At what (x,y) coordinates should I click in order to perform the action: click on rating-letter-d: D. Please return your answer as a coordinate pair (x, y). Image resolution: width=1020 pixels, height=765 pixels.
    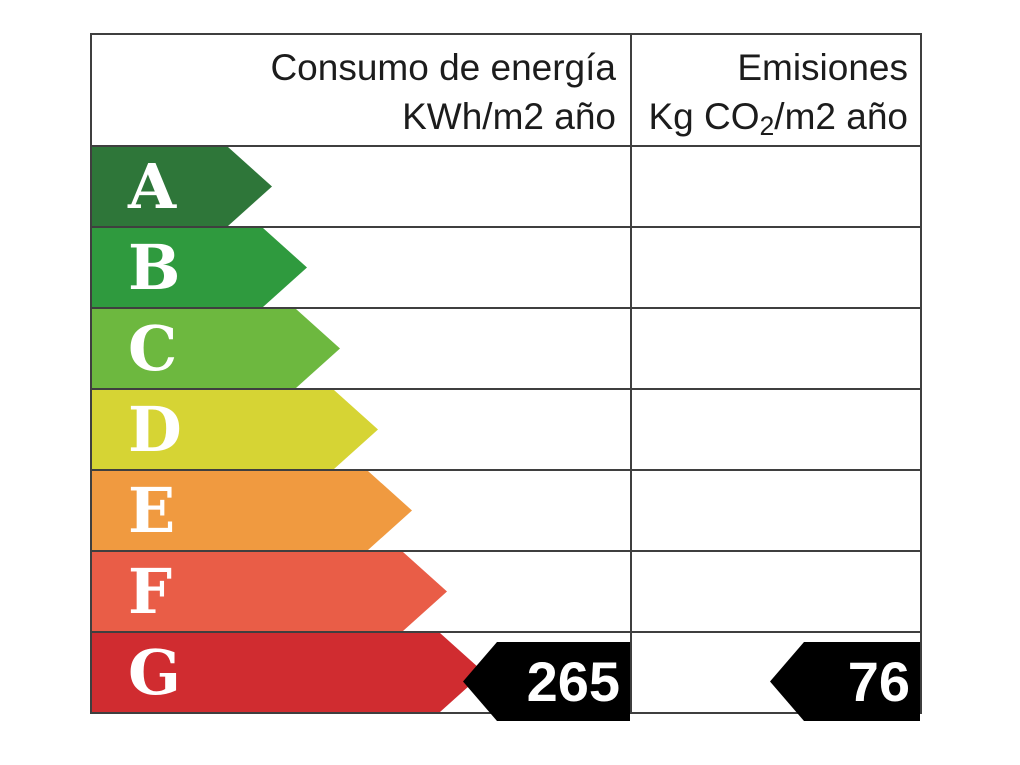
    Looking at the image, I should click on (155, 429).